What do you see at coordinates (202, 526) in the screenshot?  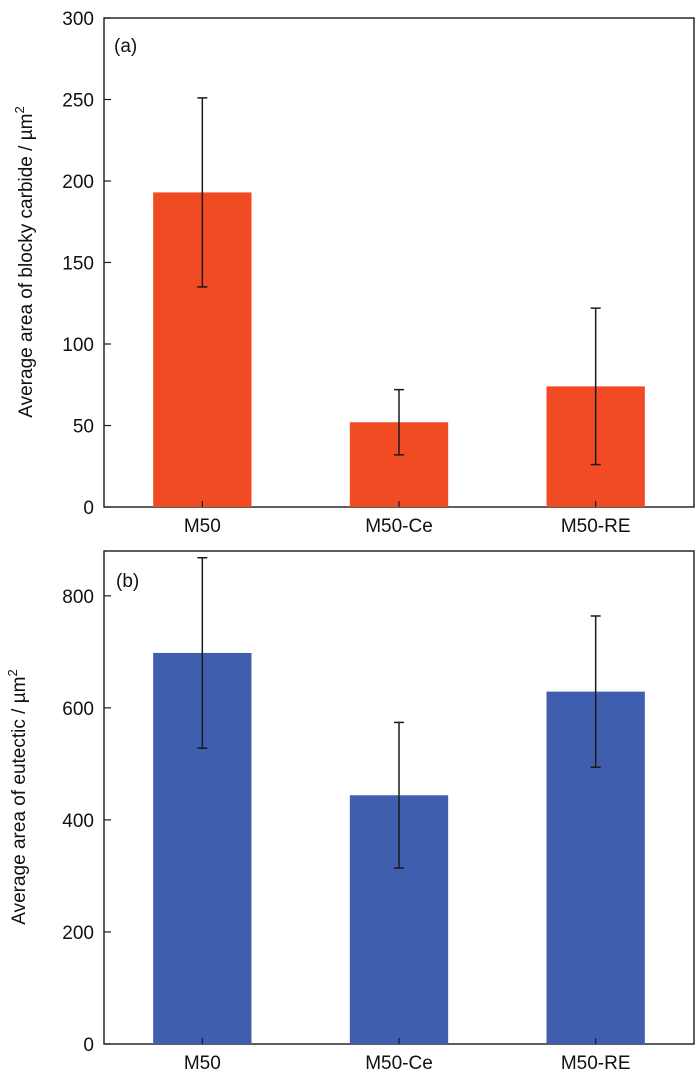 I see `category-label-a-0: M50` at bounding box center [202, 526].